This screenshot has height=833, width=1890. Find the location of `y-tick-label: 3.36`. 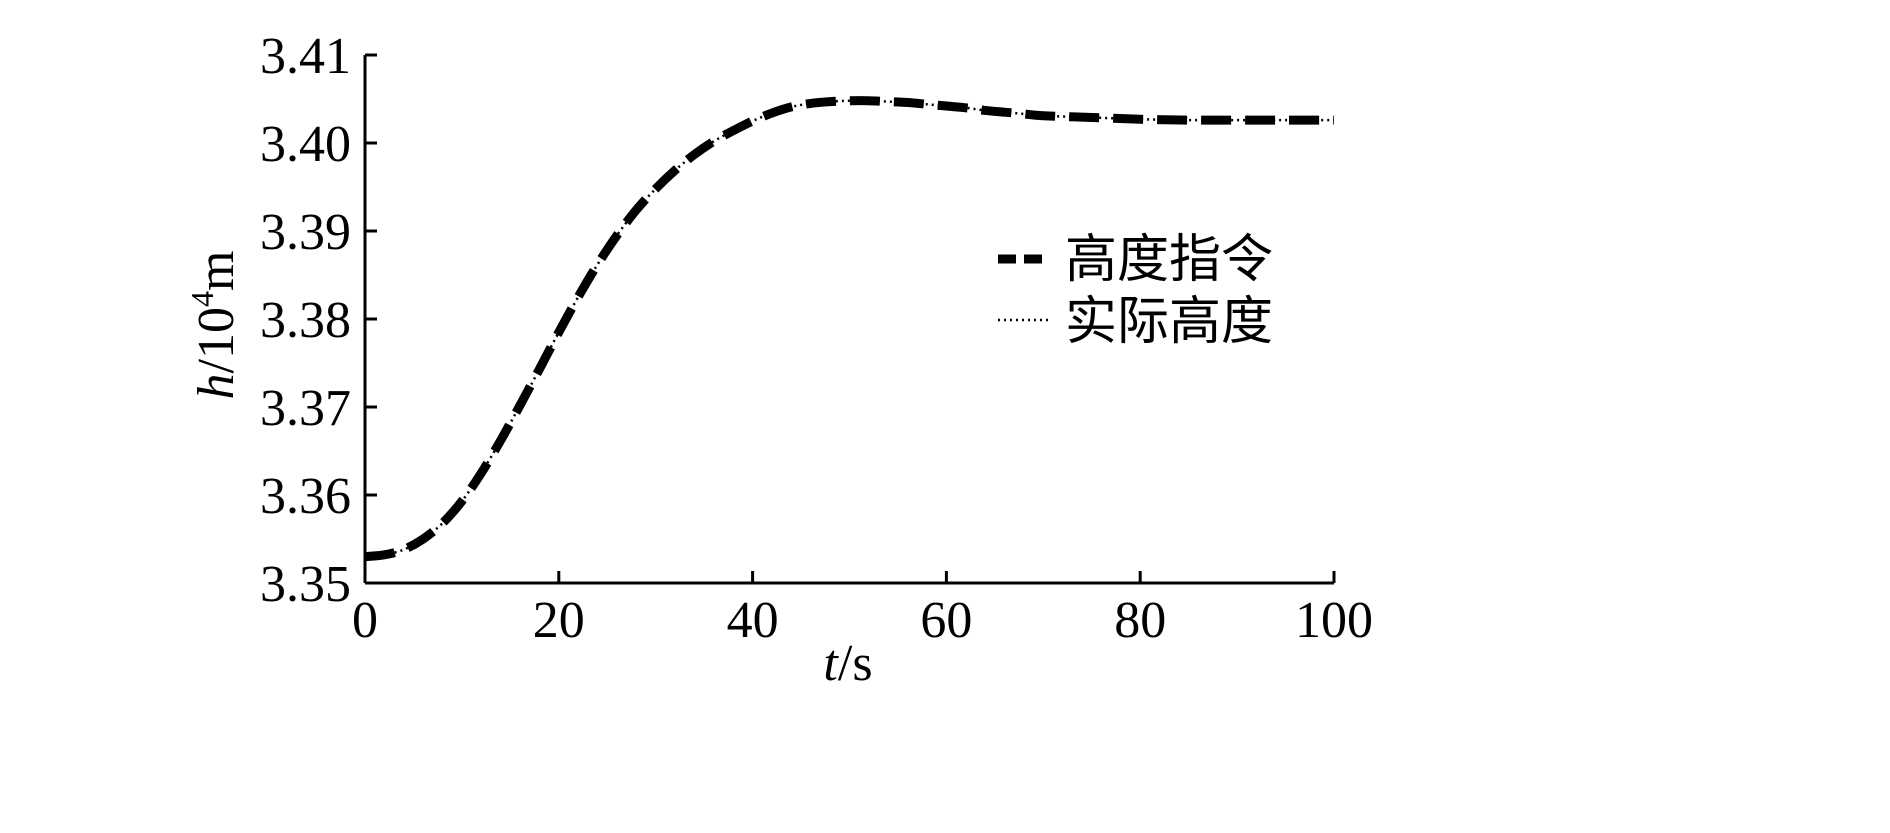

y-tick-label: 3.36 is located at coordinates (305, 496).